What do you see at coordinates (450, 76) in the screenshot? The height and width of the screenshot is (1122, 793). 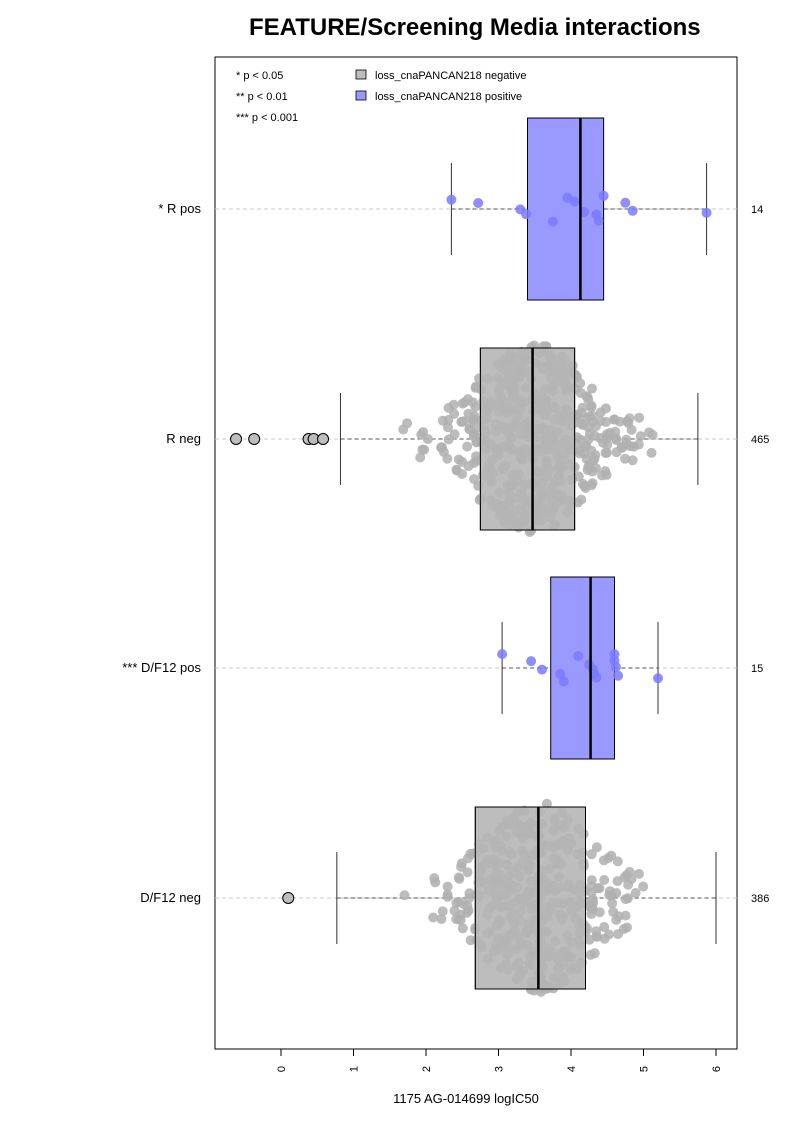 I see `legend-series-label: loss_cnaPANCAN218 negative` at bounding box center [450, 76].